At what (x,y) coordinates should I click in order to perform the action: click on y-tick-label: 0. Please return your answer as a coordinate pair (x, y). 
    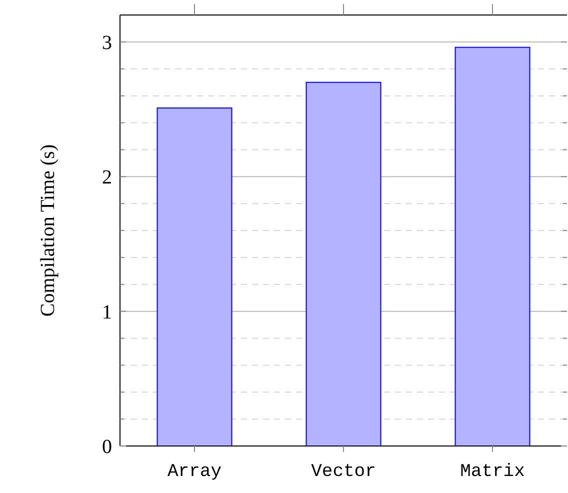
    Looking at the image, I should click on (107, 447).